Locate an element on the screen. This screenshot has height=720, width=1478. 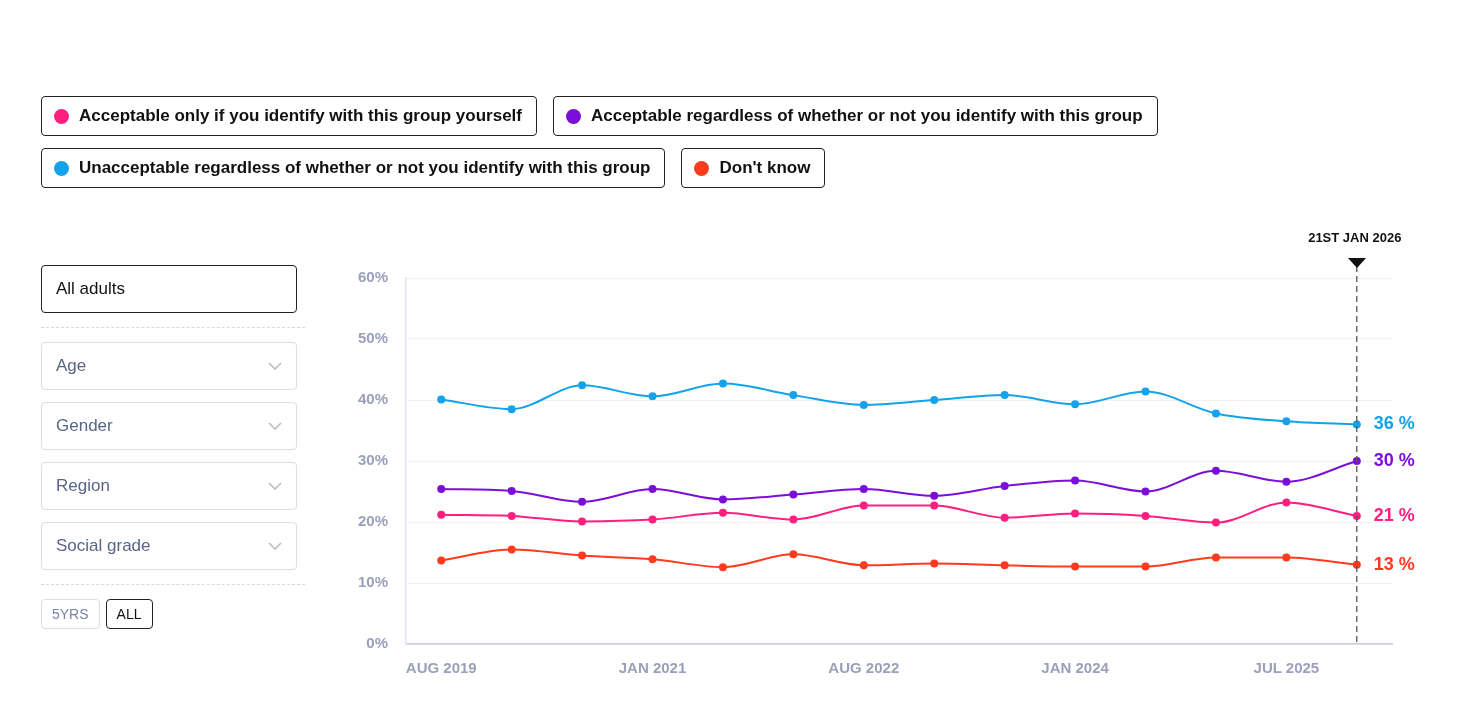
y-tick-label: 10% is located at coordinates (373, 582).